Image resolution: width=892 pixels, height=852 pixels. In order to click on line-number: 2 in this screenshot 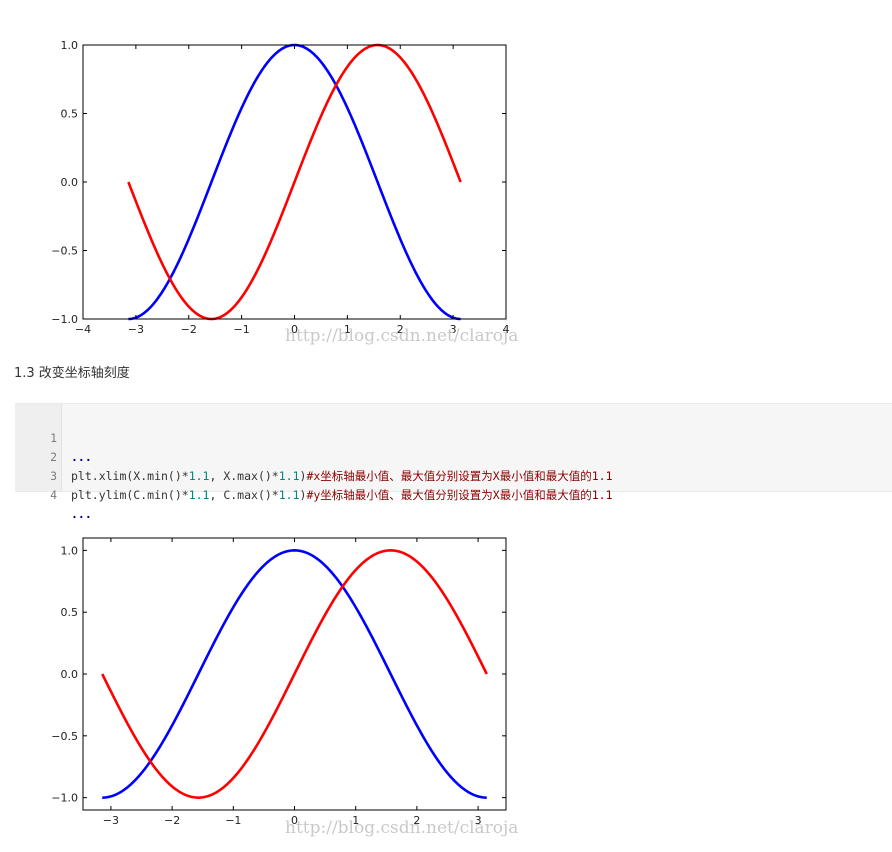, I will do `click(53, 457)`.